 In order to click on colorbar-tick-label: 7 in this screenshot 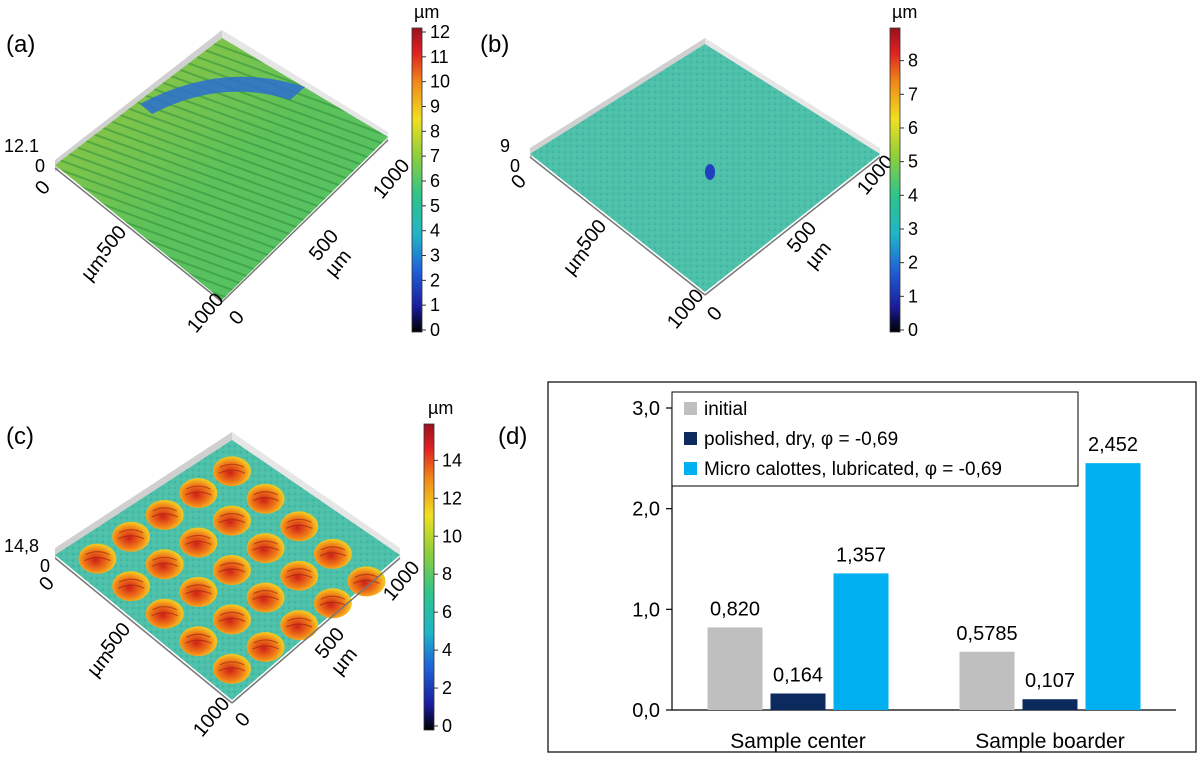, I will do `click(435, 156)`.